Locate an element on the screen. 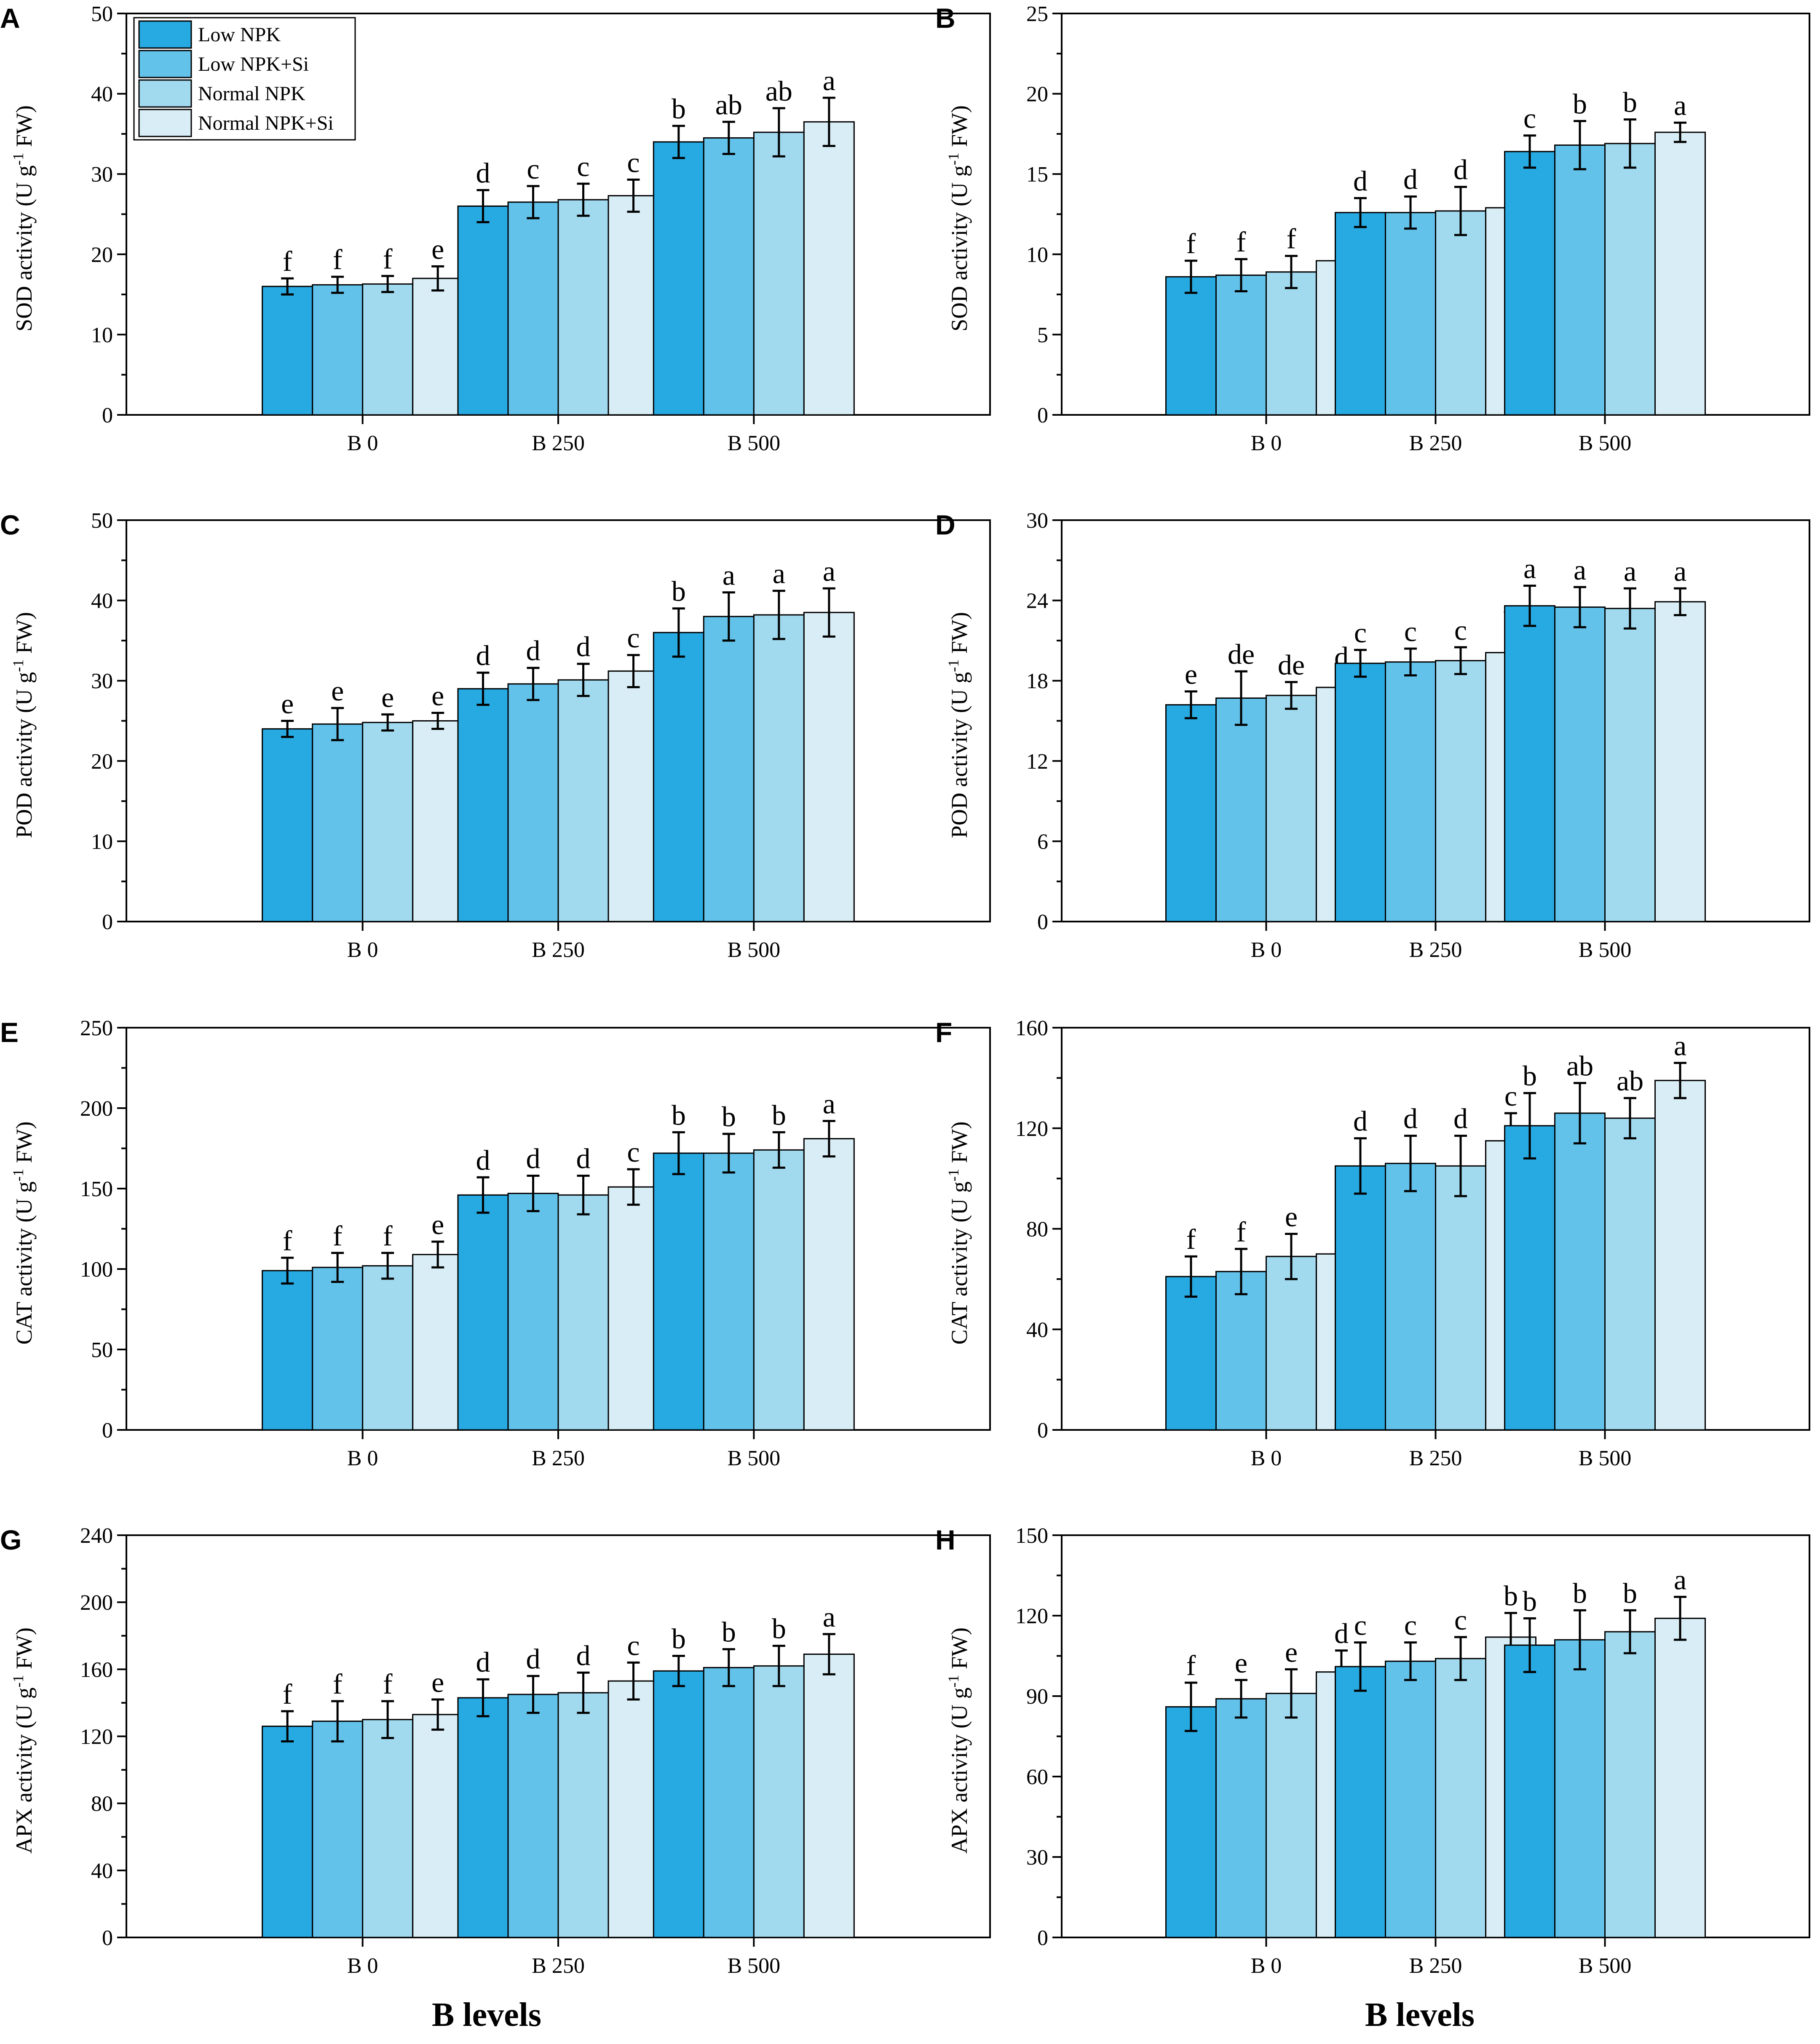 The width and height of the screenshot is (1820, 2044). panel-label: A is located at coordinates (10, 18).